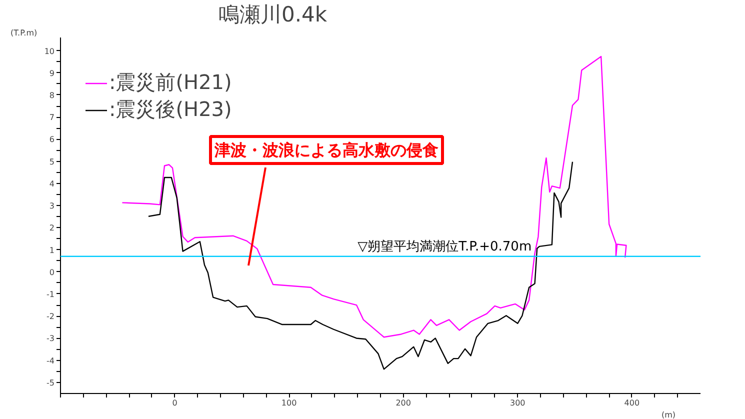 The width and height of the screenshot is (745, 419). I want to click on y-tick-label: 0, so click(52, 272).